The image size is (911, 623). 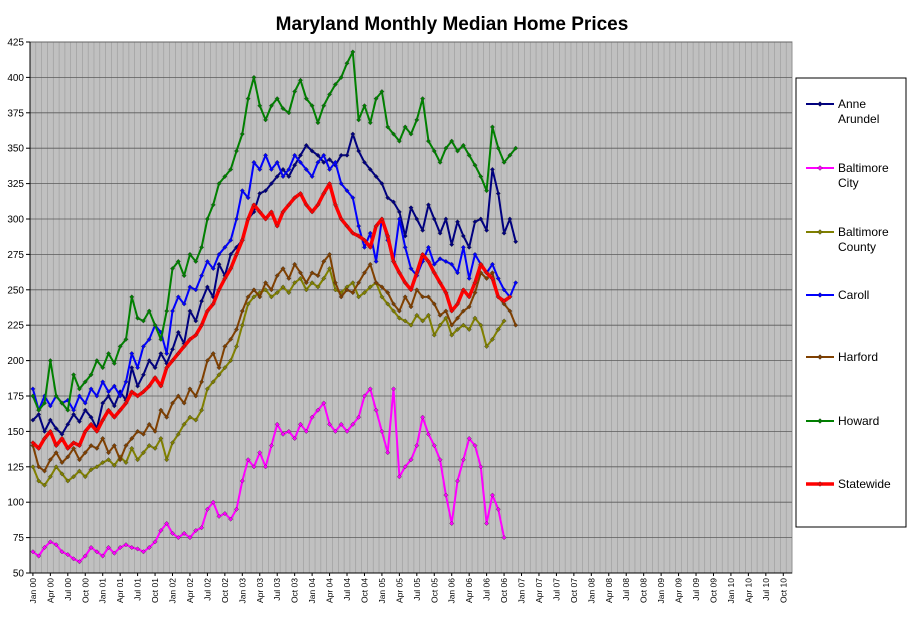 I want to click on x-tick-label: Jan 09, so click(x=661, y=591).